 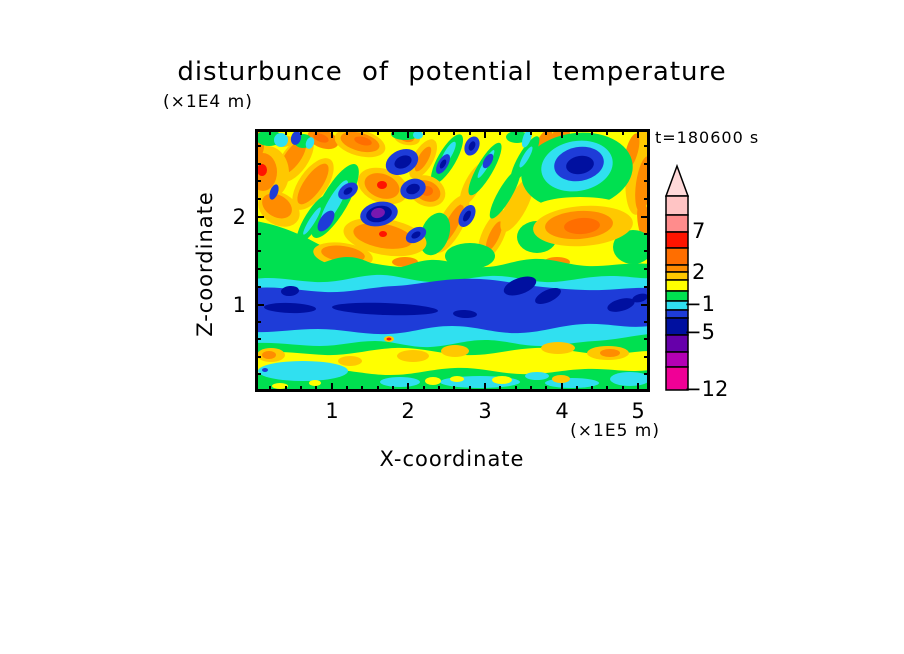 What do you see at coordinates (638, 411) in the screenshot?
I see `x-tick-label-5: 5` at bounding box center [638, 411].